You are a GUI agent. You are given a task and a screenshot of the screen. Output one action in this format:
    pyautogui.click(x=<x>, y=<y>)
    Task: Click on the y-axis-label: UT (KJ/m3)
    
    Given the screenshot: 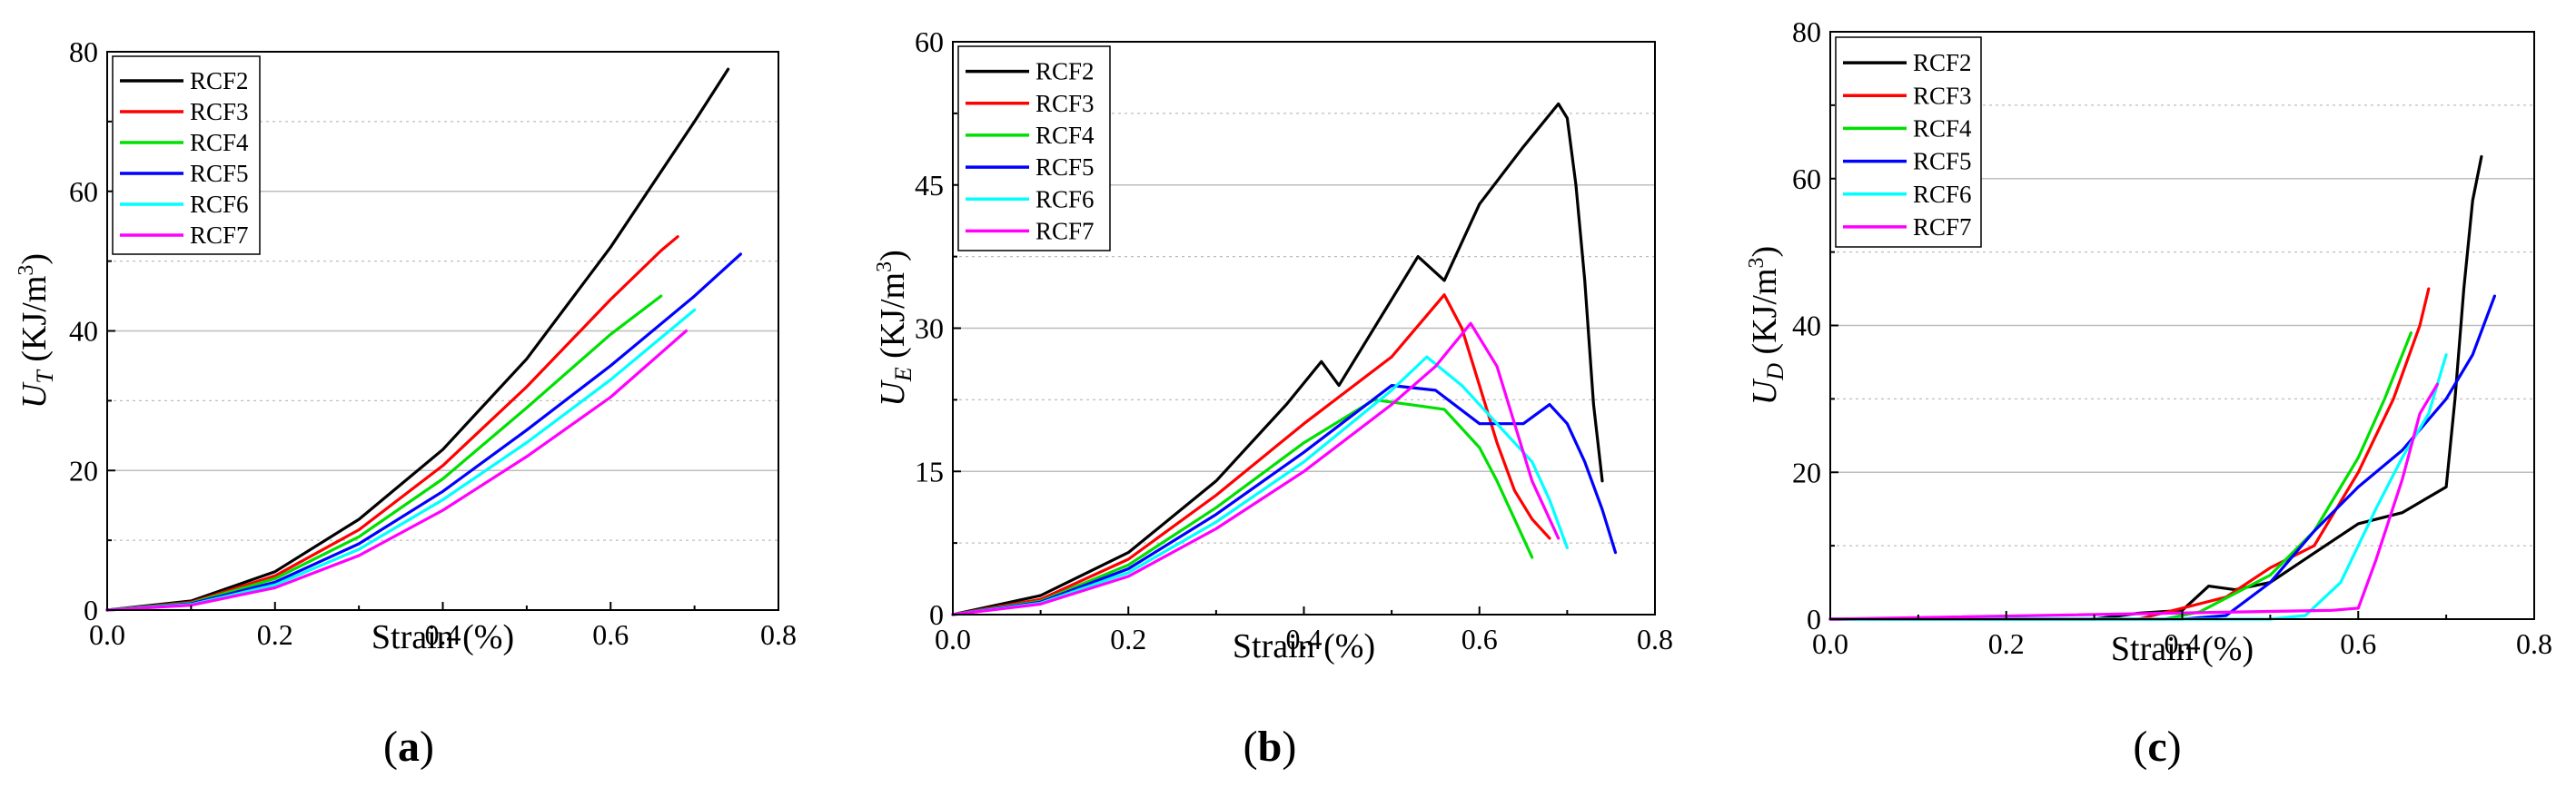 What is the action you would take?
    pyautogui.click(x=36, y=331)
    